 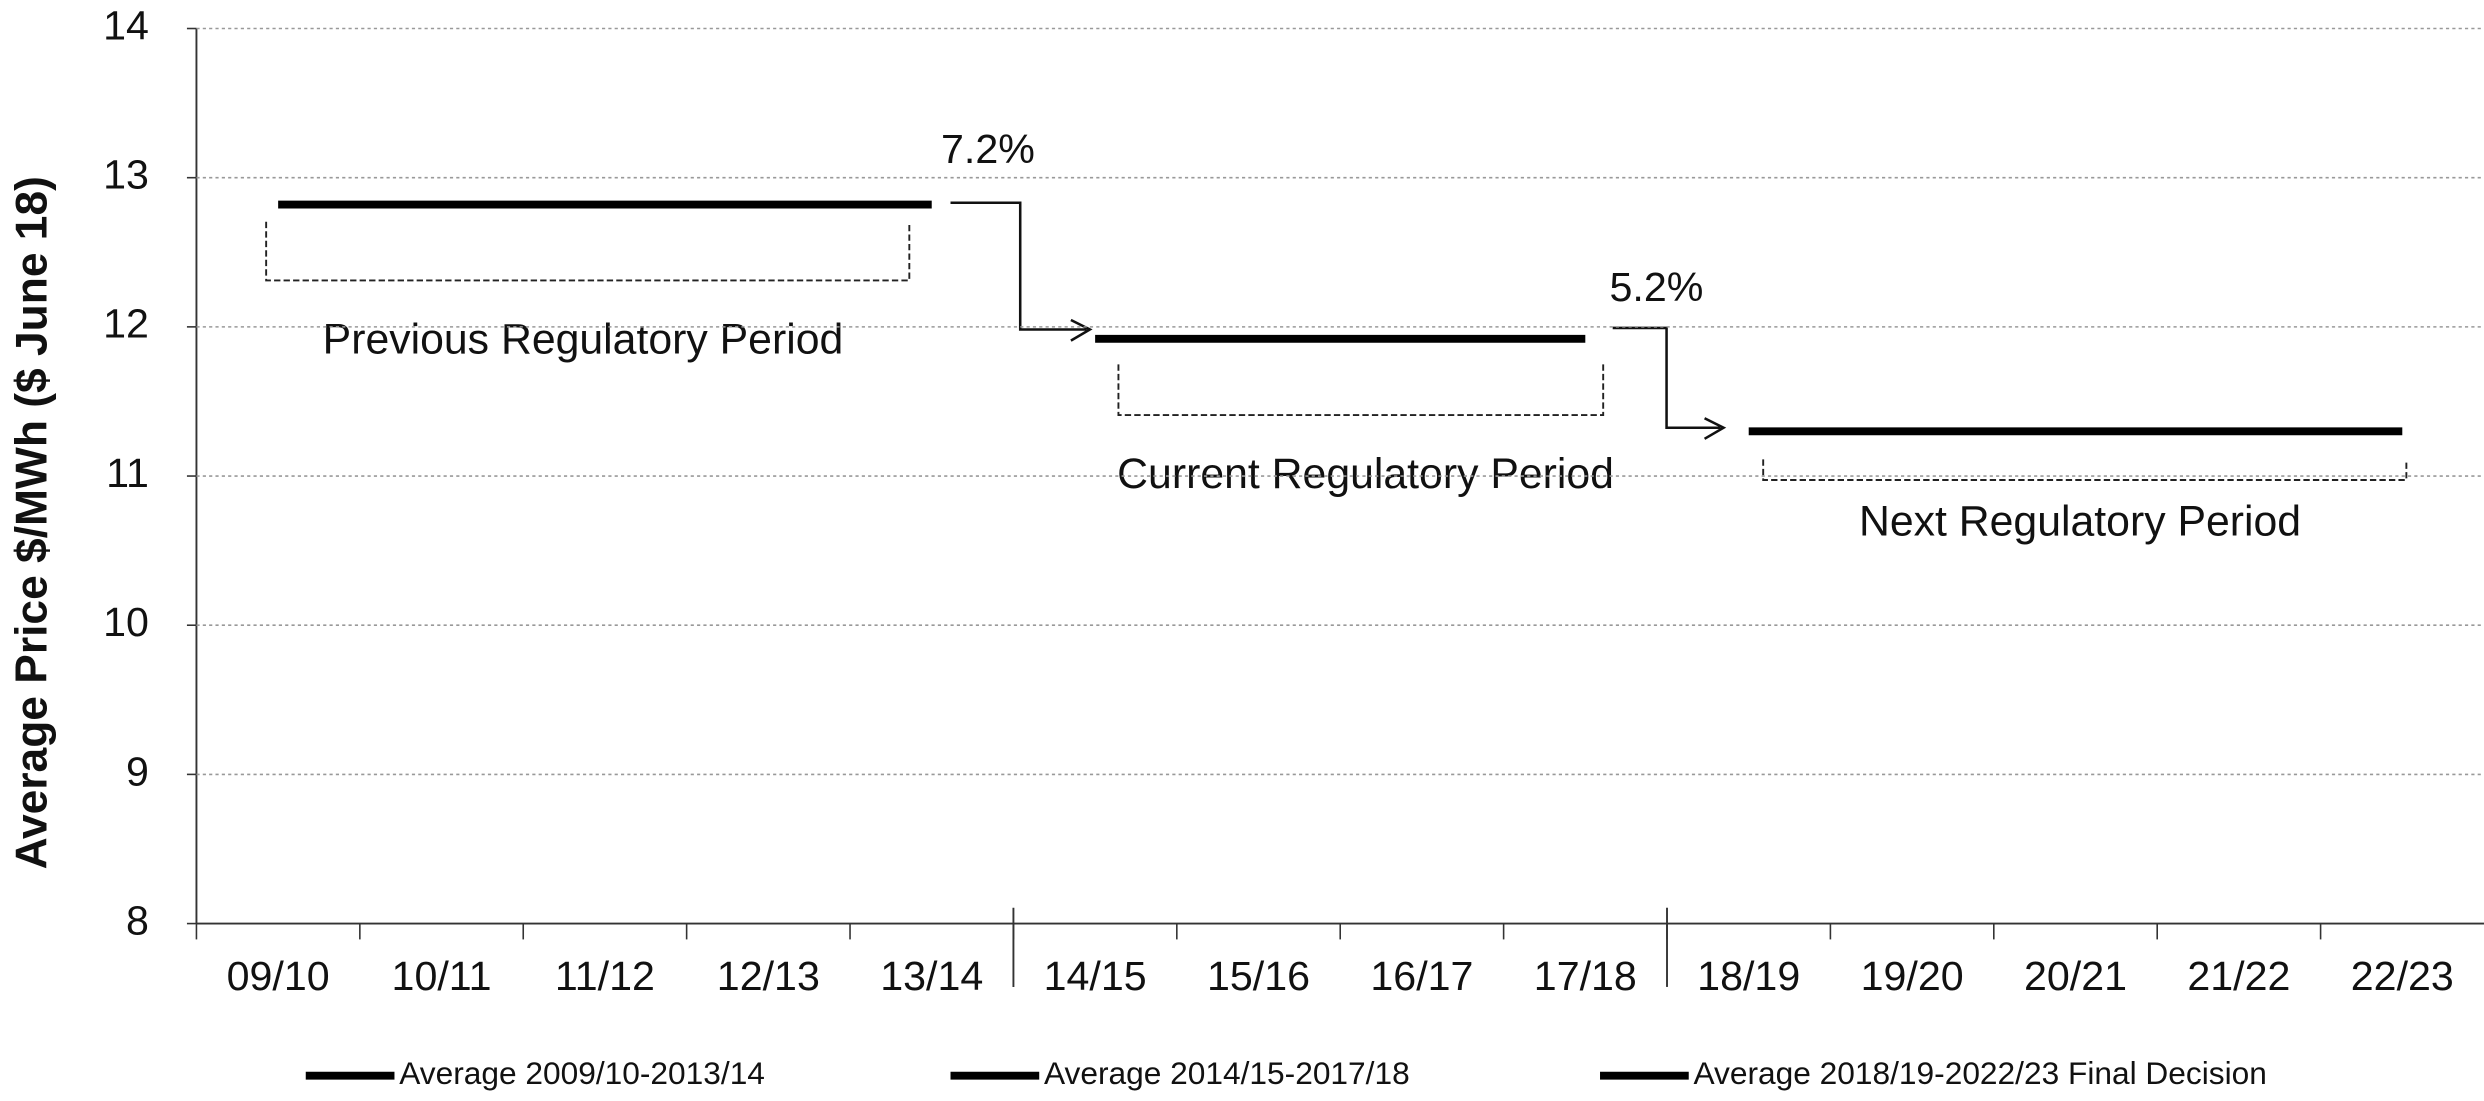 What do you see at coordinates (2075, 976) in the screenshot?
I see `x-tick-label: 20/21` at bounding box center [2075, 976].